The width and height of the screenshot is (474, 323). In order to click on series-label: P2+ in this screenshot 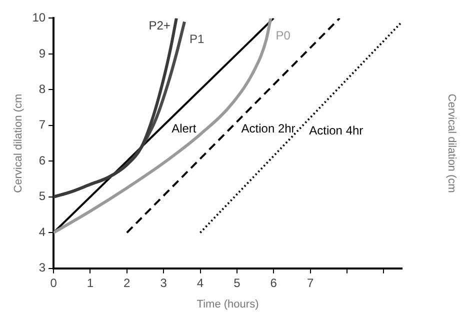, I will do `click(159, 25)`.